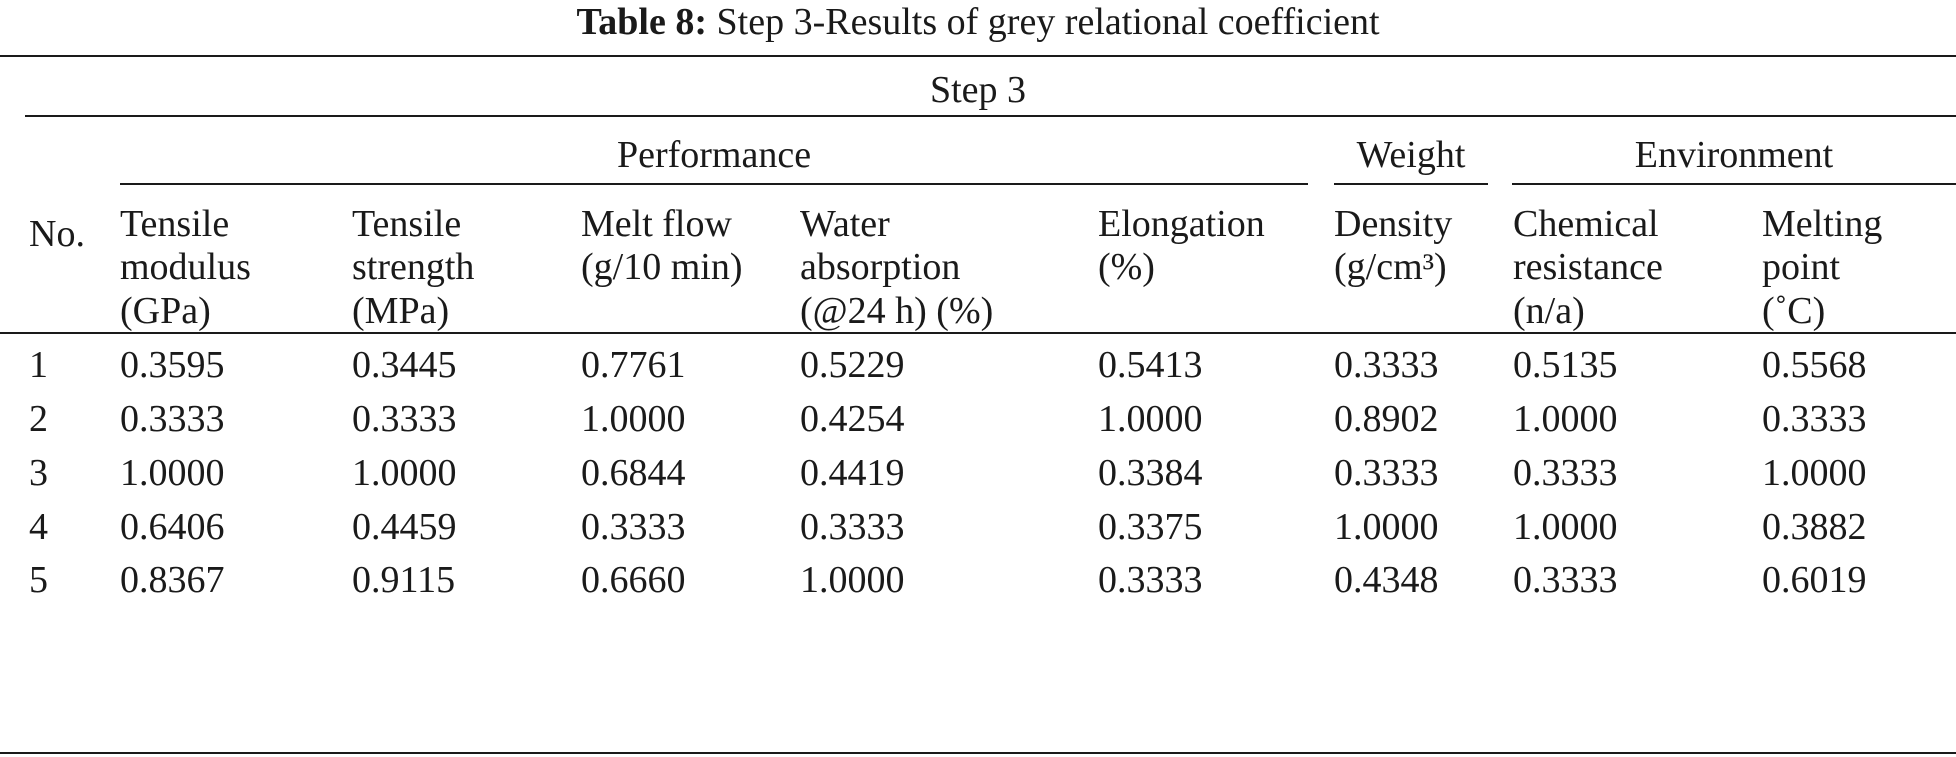 Image resolution: width=1956 pixels, height=757 pixels. Describe the element at coordinates (1126, 267) in the screenshot. I see `column-header-line: (%)` at that location.